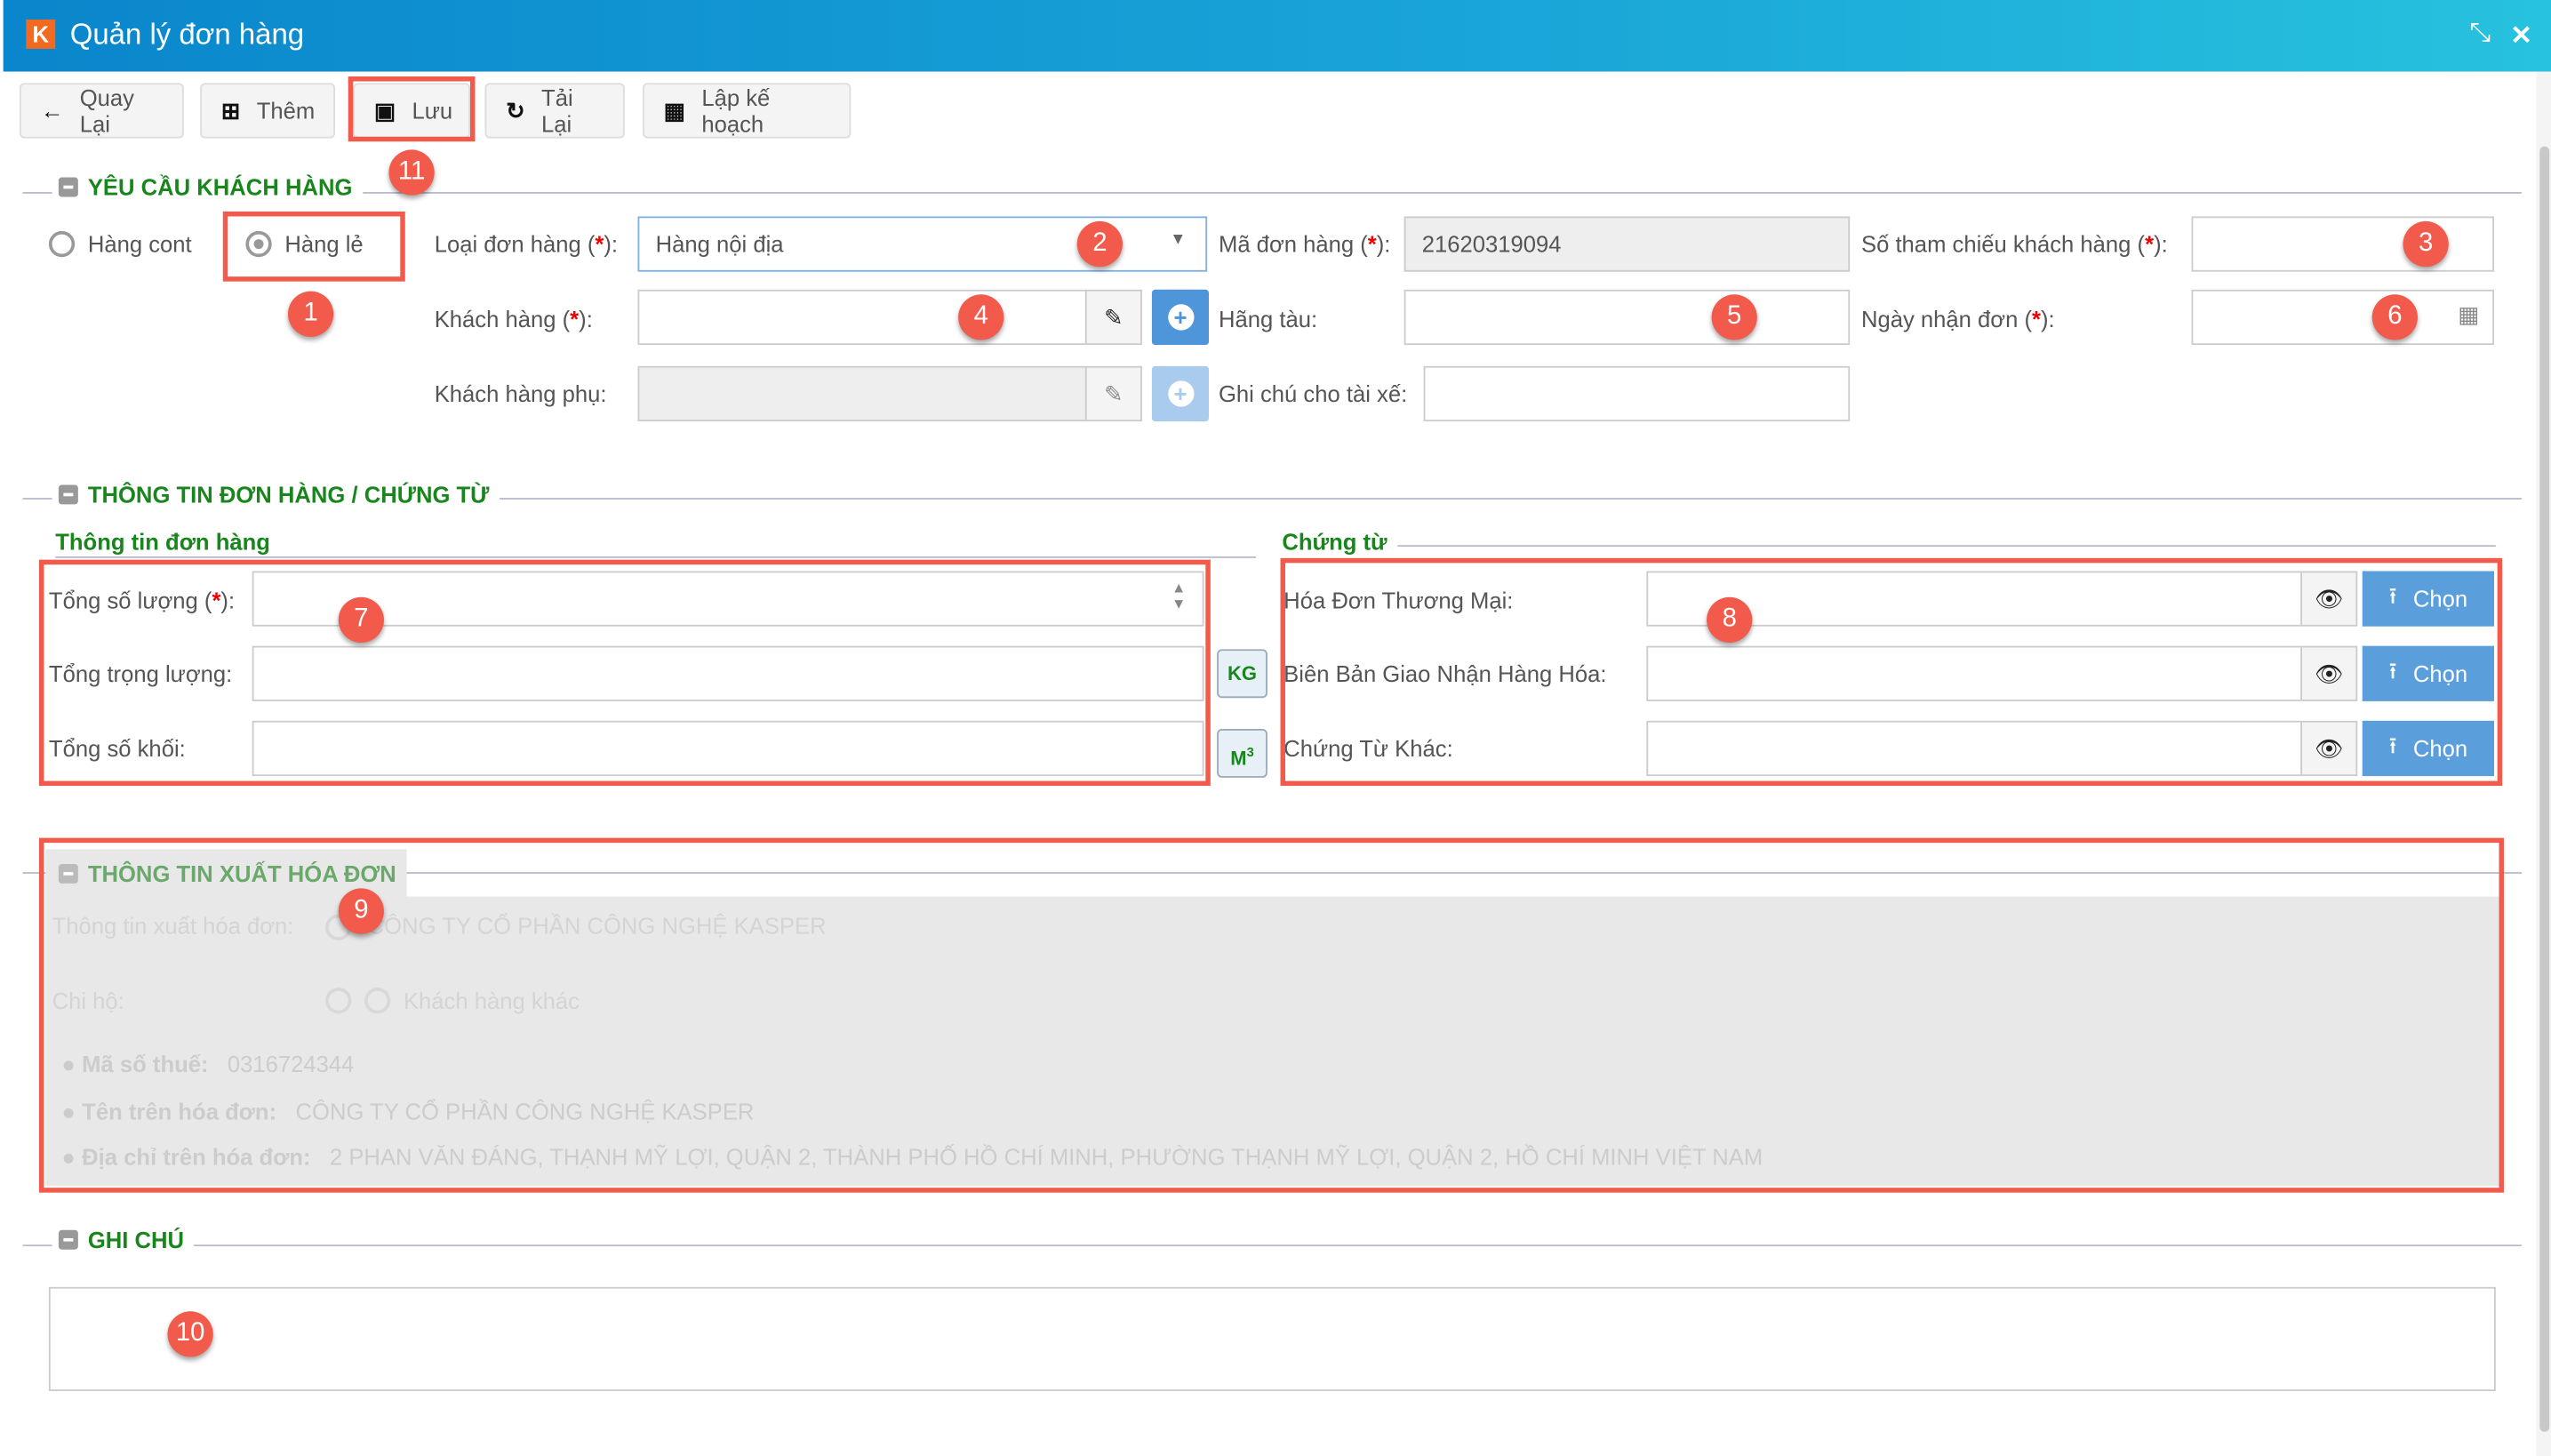 The width and height of the screenshot is (2551, 1456). What do you see at coordinates (1277, 36) in the screenshot?
I see `title-bar` at bounding box center [1277, 36].